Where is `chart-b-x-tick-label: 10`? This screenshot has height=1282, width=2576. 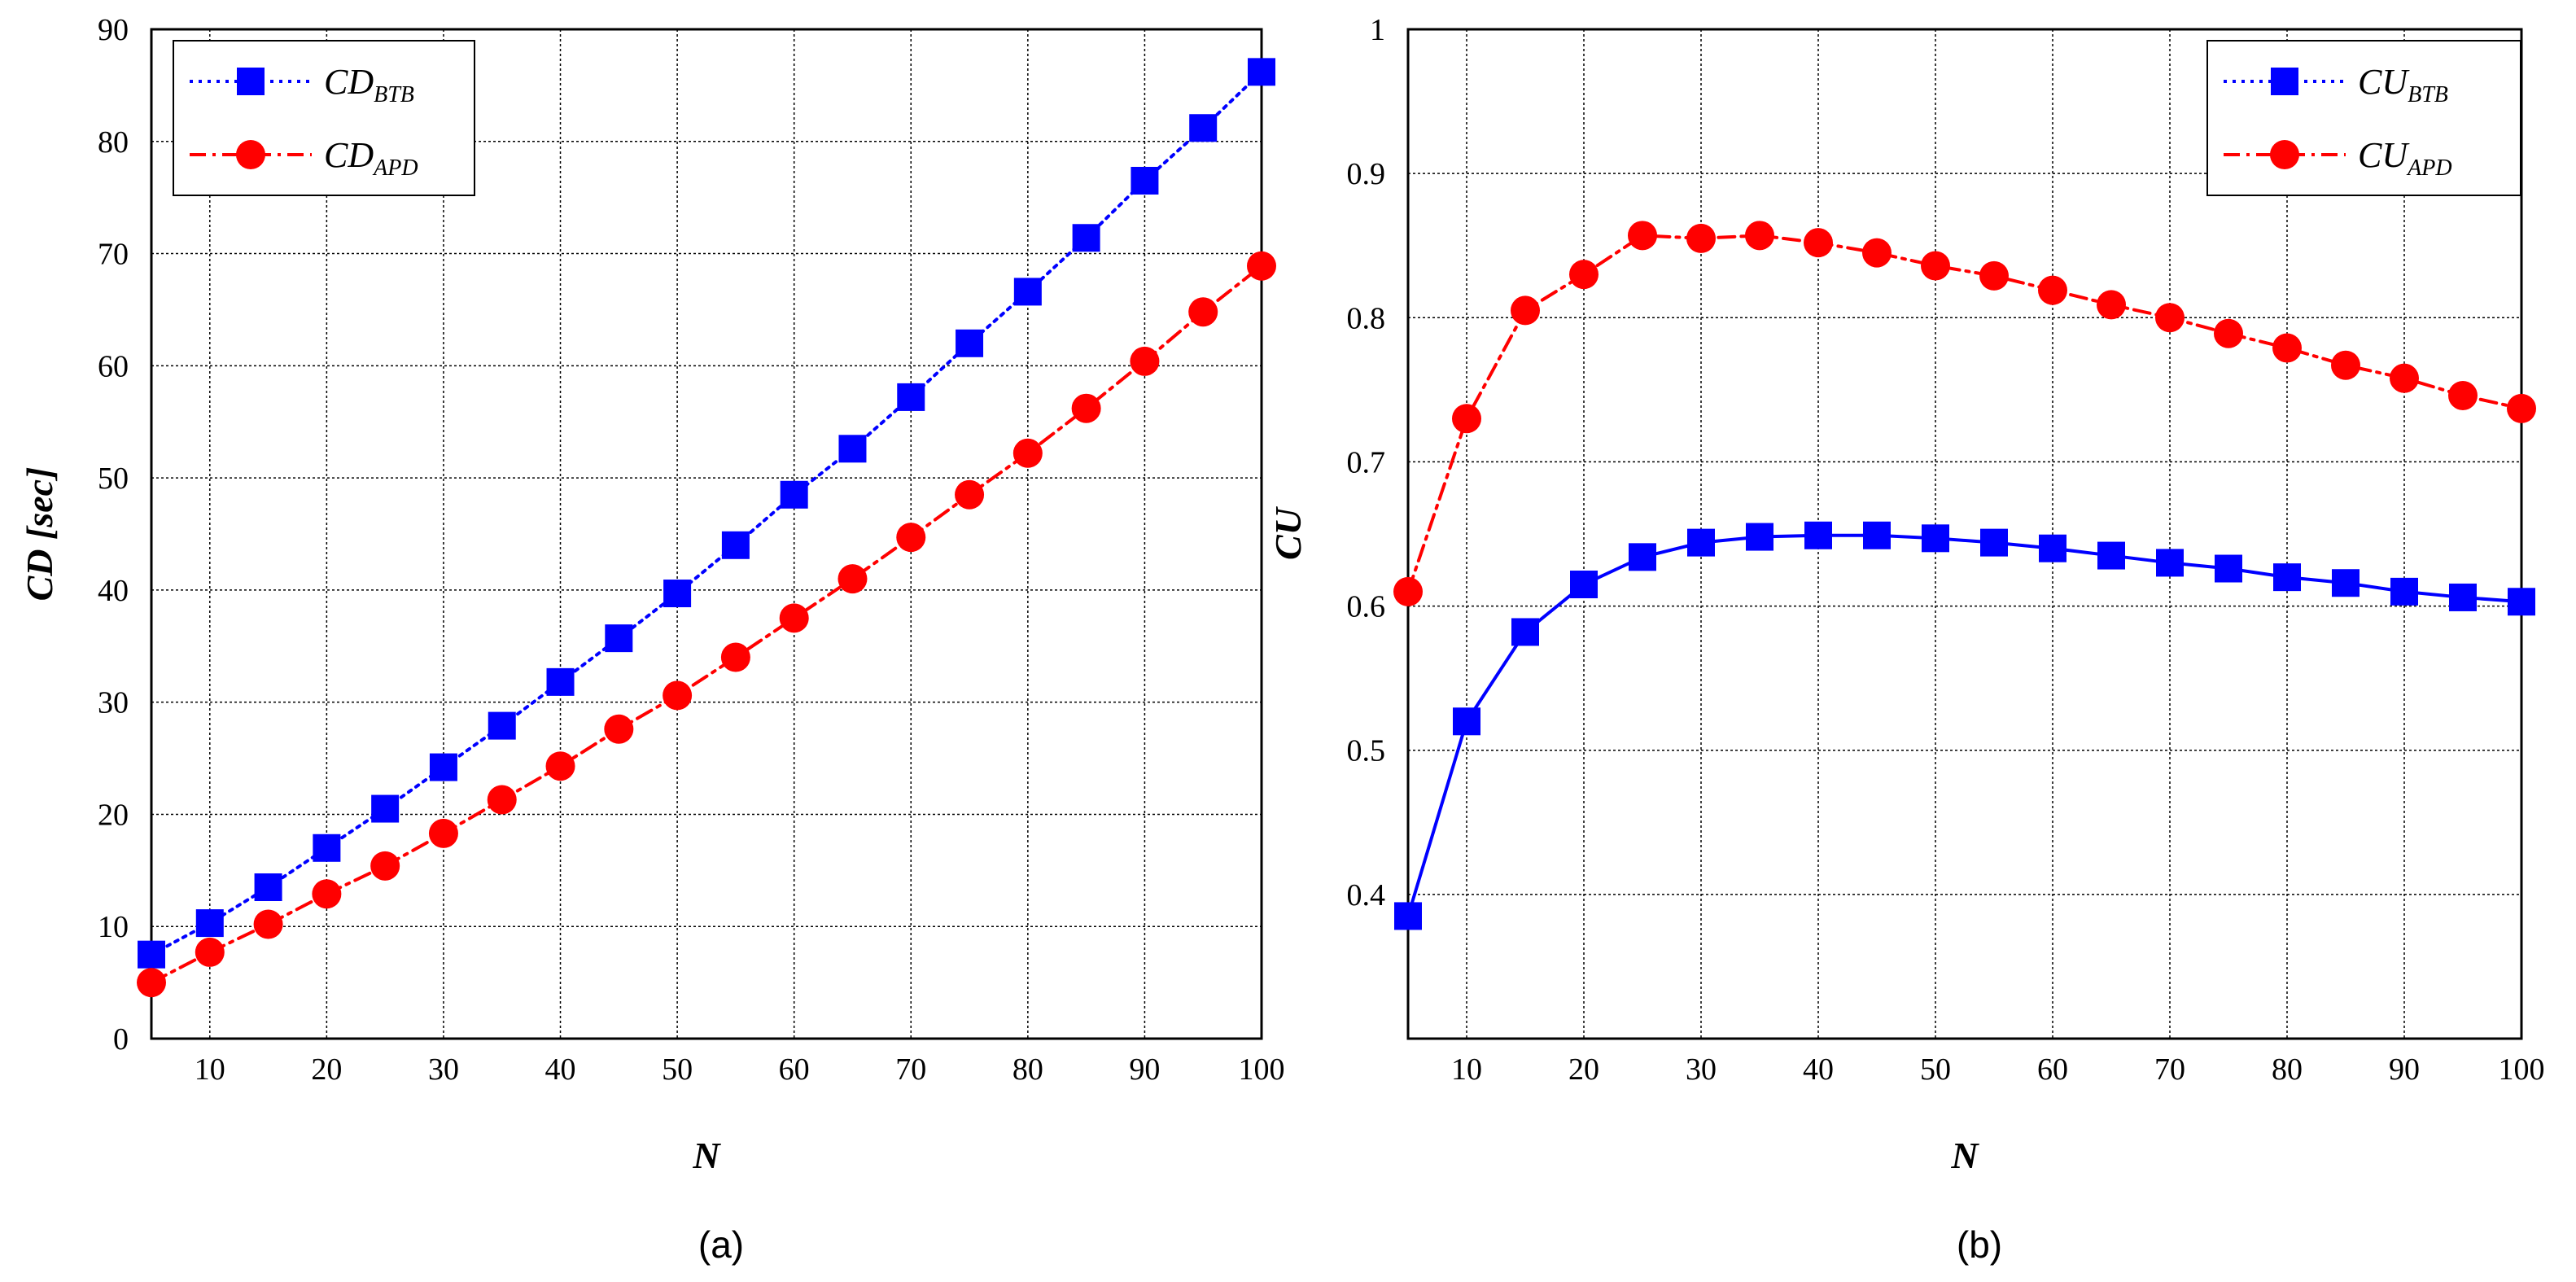
chart-b-x-tick-label: 10 is located at coordinates (1466, 1069).